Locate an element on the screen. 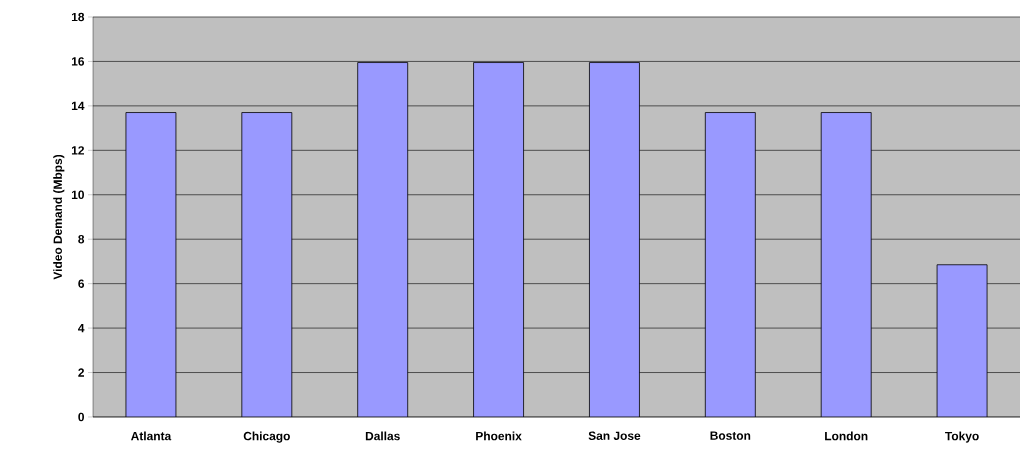 The height and width of the screenshot is (463, 1031). x-tick-label: Phoenix is located at coordinates (499, 436).